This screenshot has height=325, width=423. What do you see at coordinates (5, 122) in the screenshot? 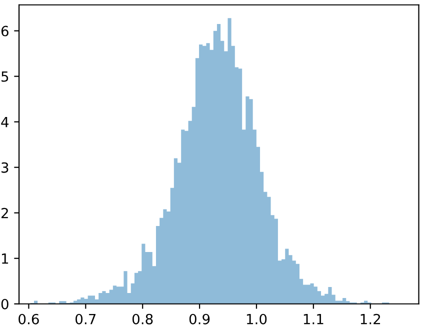
I see `y-tick-label: 4` at bounding box center [5, 122].